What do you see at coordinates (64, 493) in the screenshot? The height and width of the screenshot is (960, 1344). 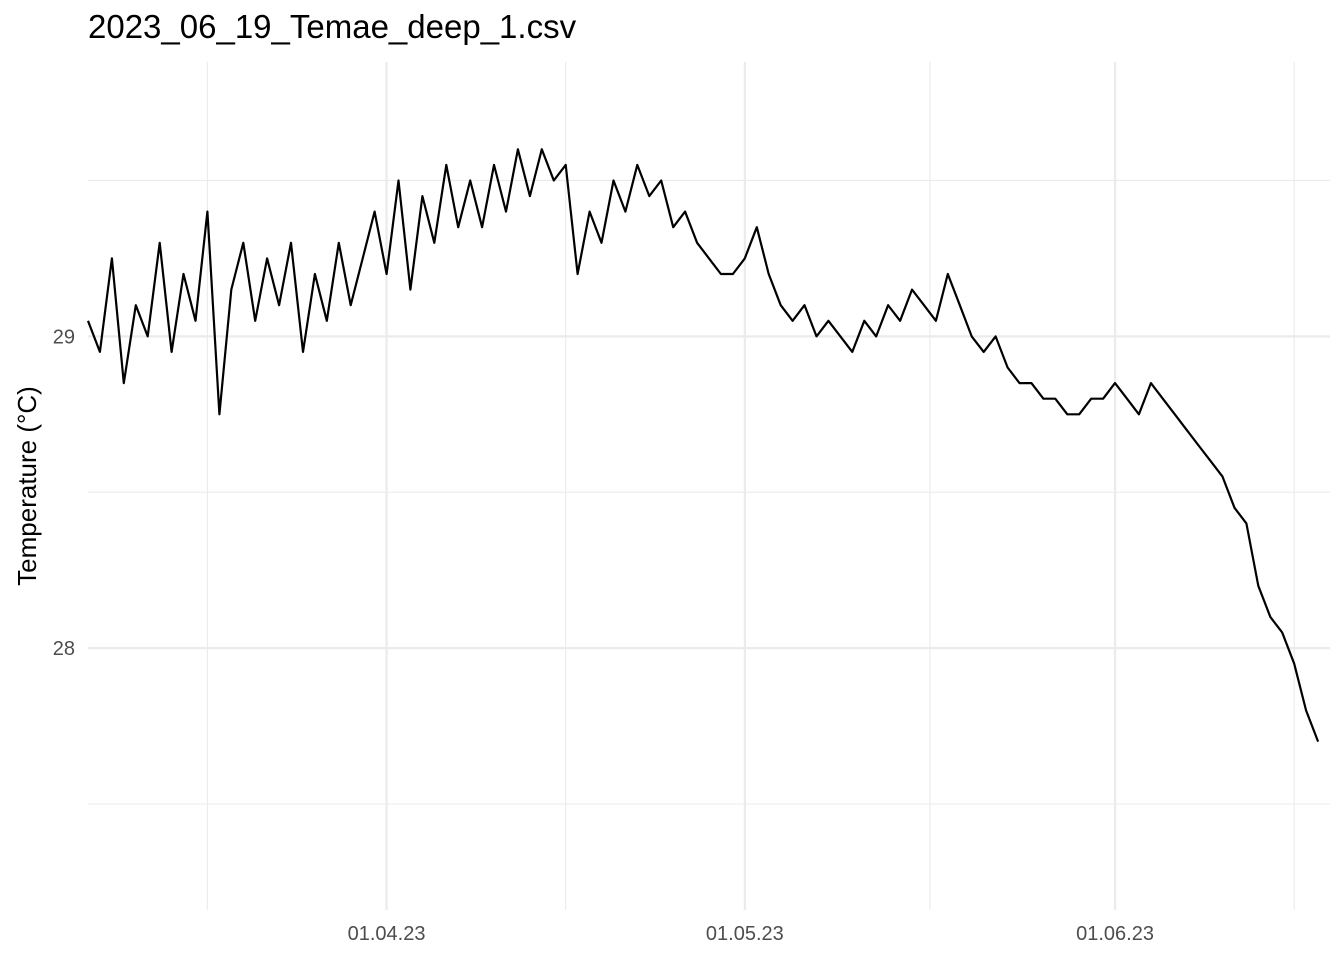 I see `y-axis-ticks: 28 29` at bounding box center [64, 493].